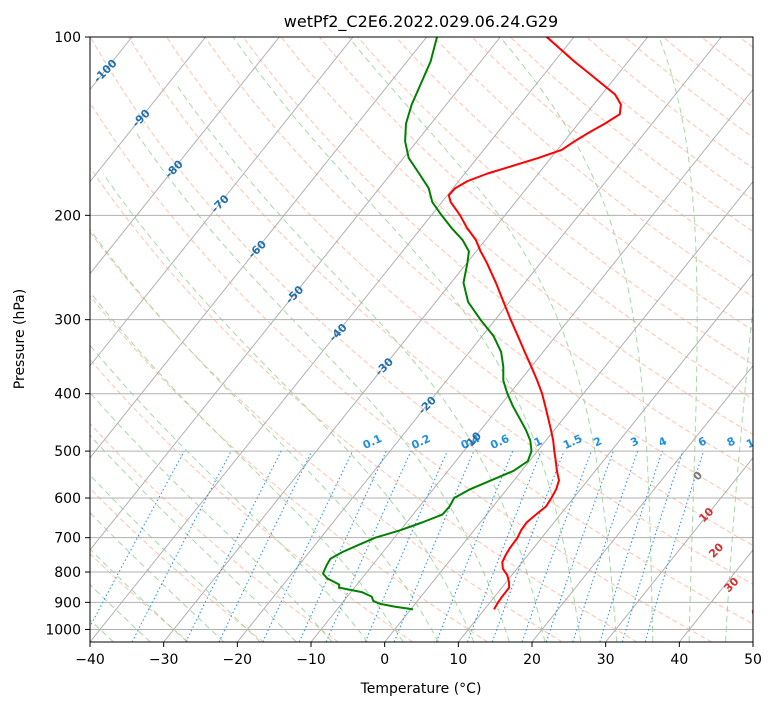 This screenshot has width=775, height=708. What do you see at coordinates (662, 441) in the screenshot?
I see `mixing-ratio-label: 4` at bounding box center [662, 441].